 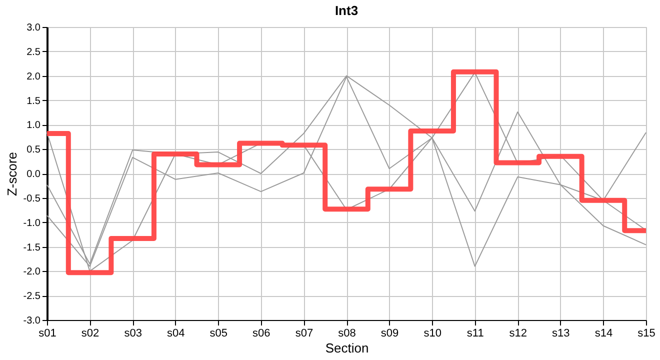 I want to click on y-tick-label: 2.0, so click(x=33, y=76).